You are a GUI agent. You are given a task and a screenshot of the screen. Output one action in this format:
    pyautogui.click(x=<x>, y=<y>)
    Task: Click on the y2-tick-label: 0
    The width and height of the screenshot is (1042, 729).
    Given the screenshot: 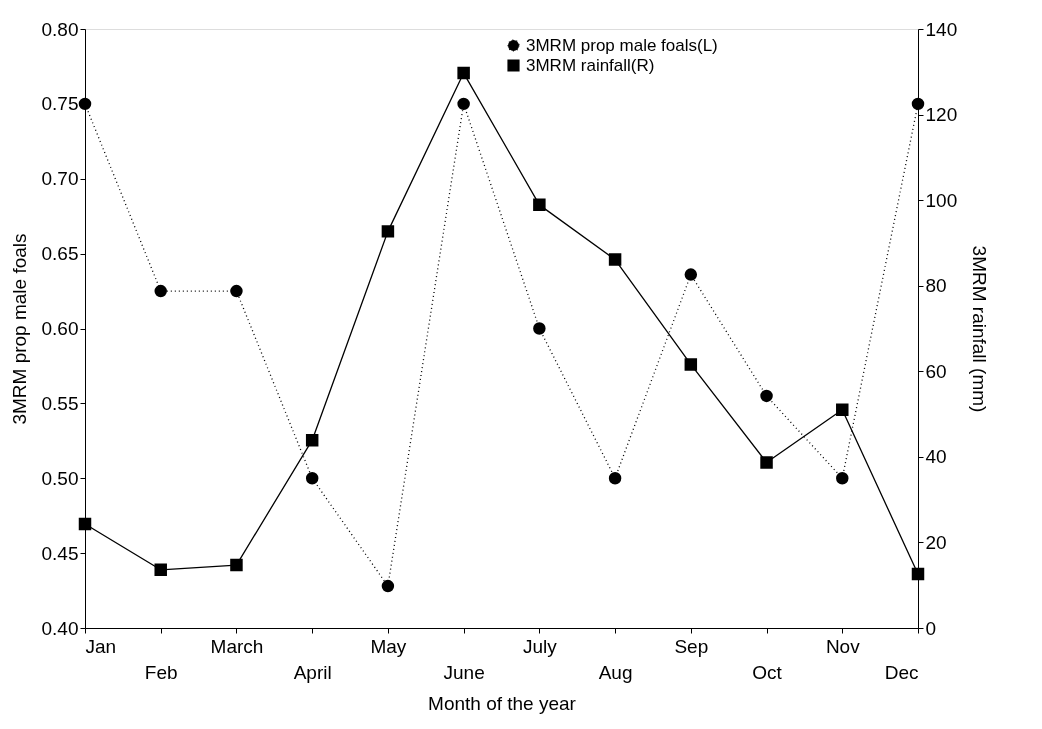 What is the action you would take?
    pyautogui.click(x=931, y=628)
    